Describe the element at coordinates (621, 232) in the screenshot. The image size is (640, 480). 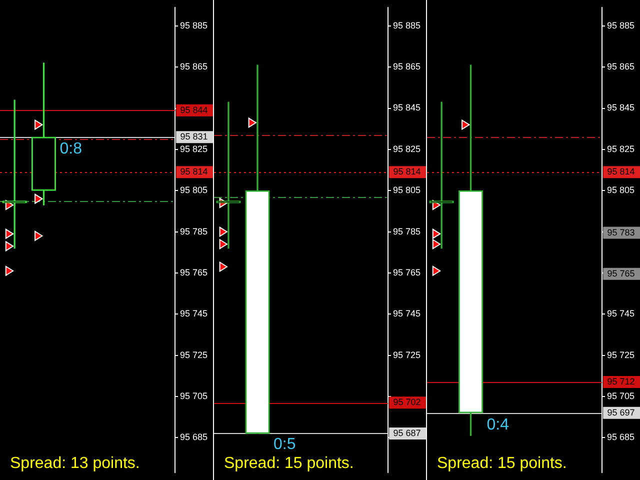
I see `text: 95 783` at that location.